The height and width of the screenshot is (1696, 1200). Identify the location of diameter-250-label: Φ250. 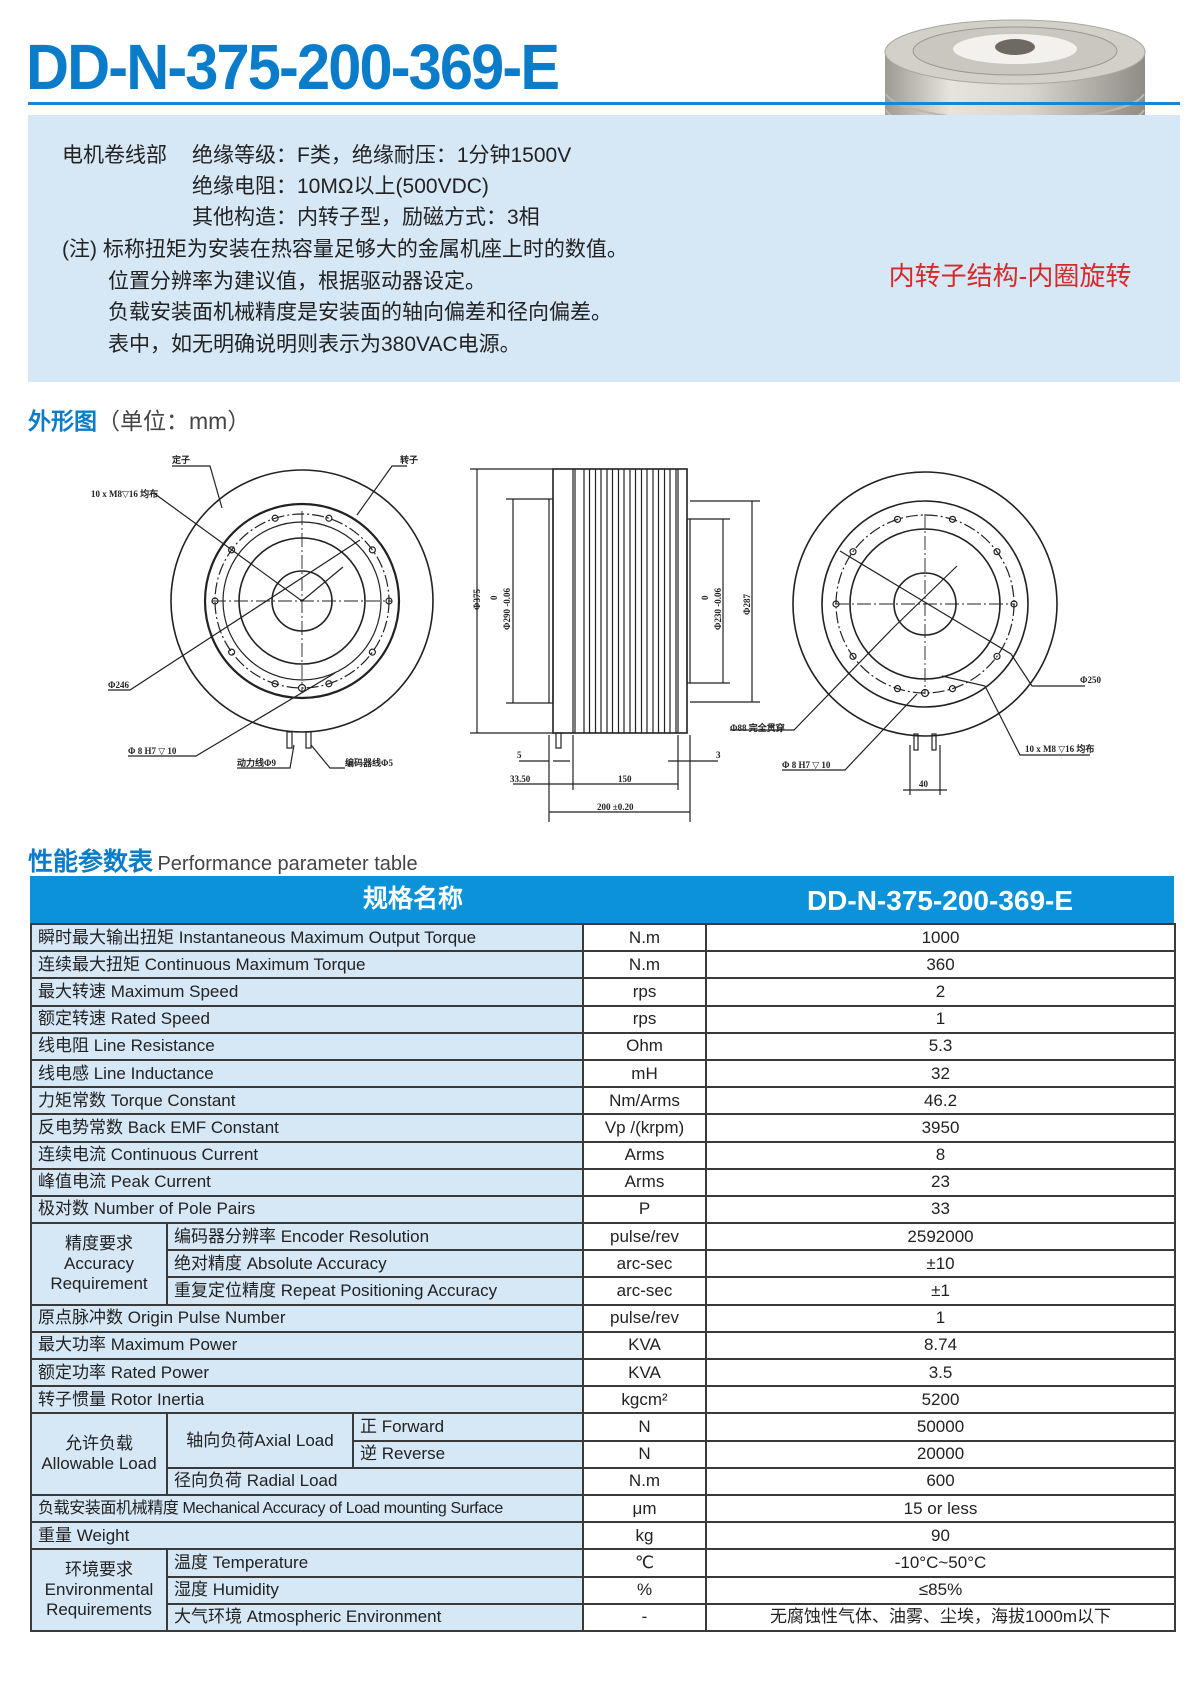
(1090, 680).